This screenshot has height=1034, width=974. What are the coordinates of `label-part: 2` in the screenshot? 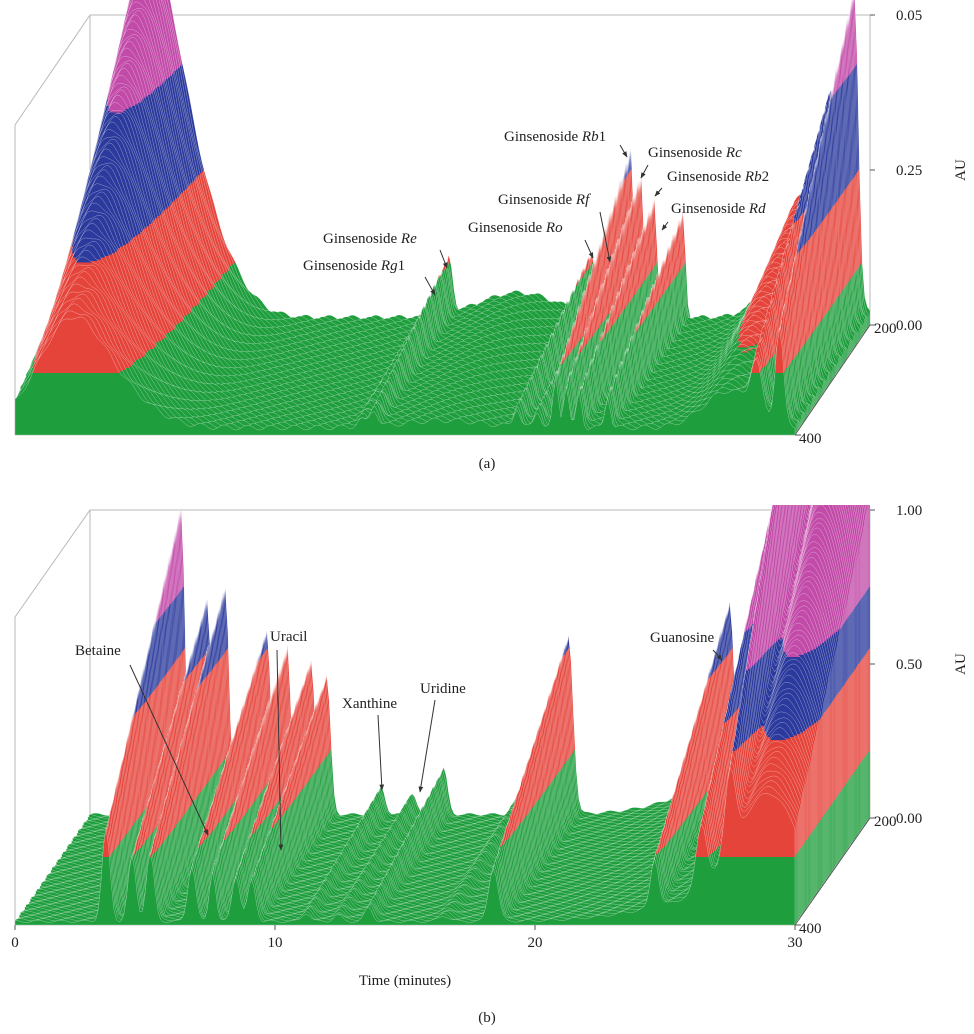 It's located at (766, 177).